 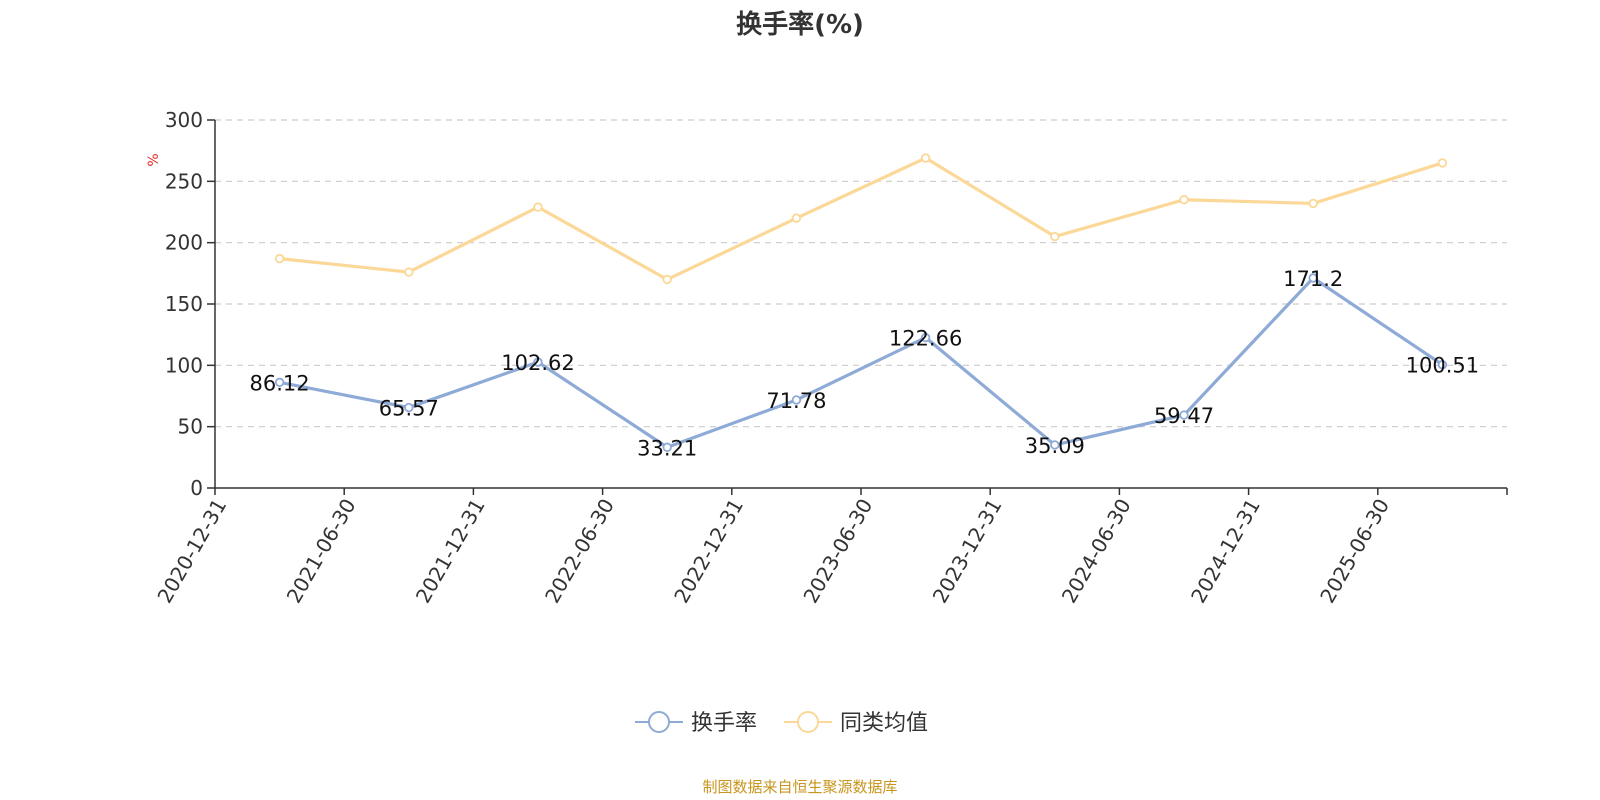 I want to click on legend-label-1: 同类均值, so click(x=884, y=723).